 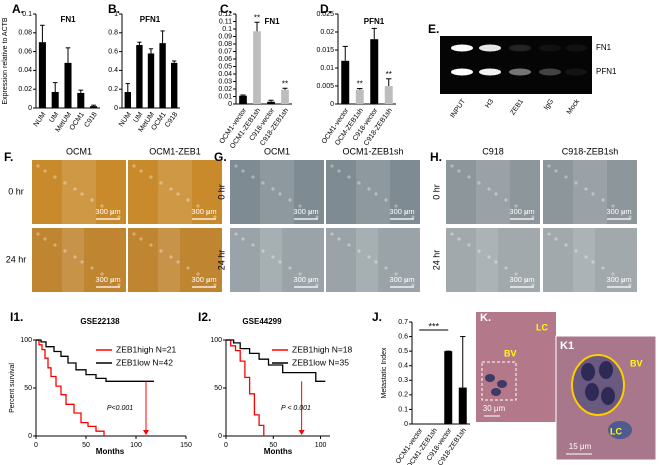 What do you see at coordinates (171, 120) in the screenshot?
I see `x-tick-label: C918` at bounding box center [171, 120].